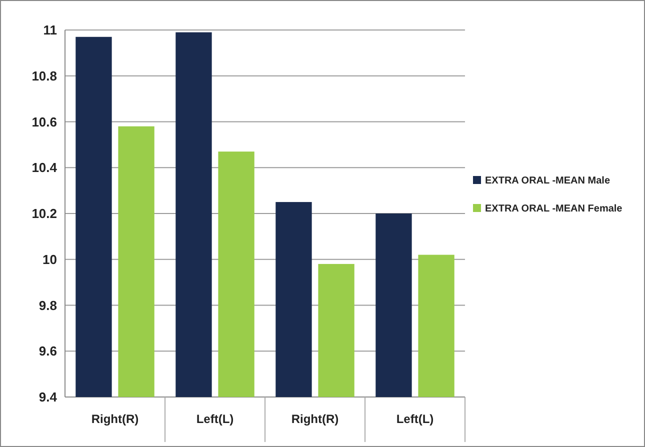 The width and height of the screenshot is (645, 447). What do you see at coordinates (44, 76) in the screenshot?
I see `y-tick-label: 10.8` at bounding box center [44, 76].